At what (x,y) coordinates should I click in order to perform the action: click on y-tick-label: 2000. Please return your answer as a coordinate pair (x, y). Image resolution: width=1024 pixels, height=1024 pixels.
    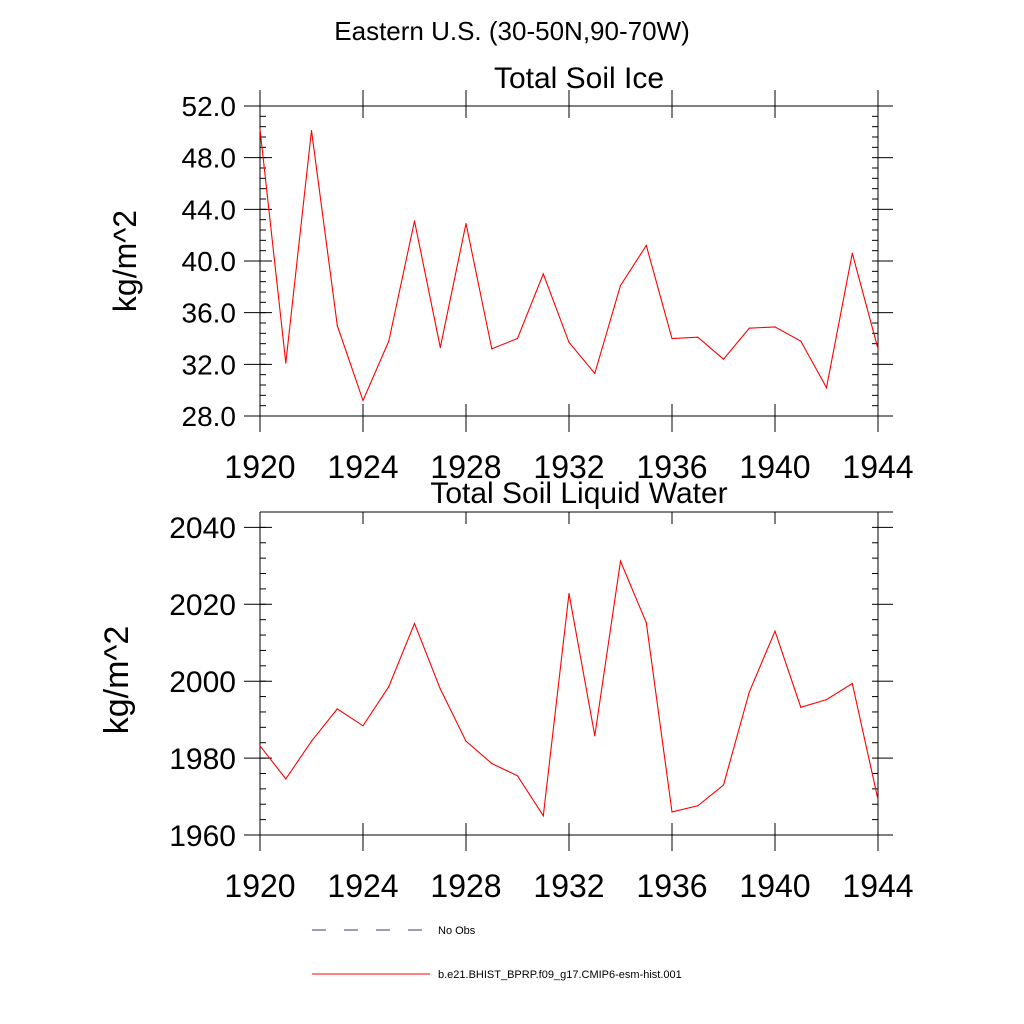
    Looking at the image, I should click on (202, 682).